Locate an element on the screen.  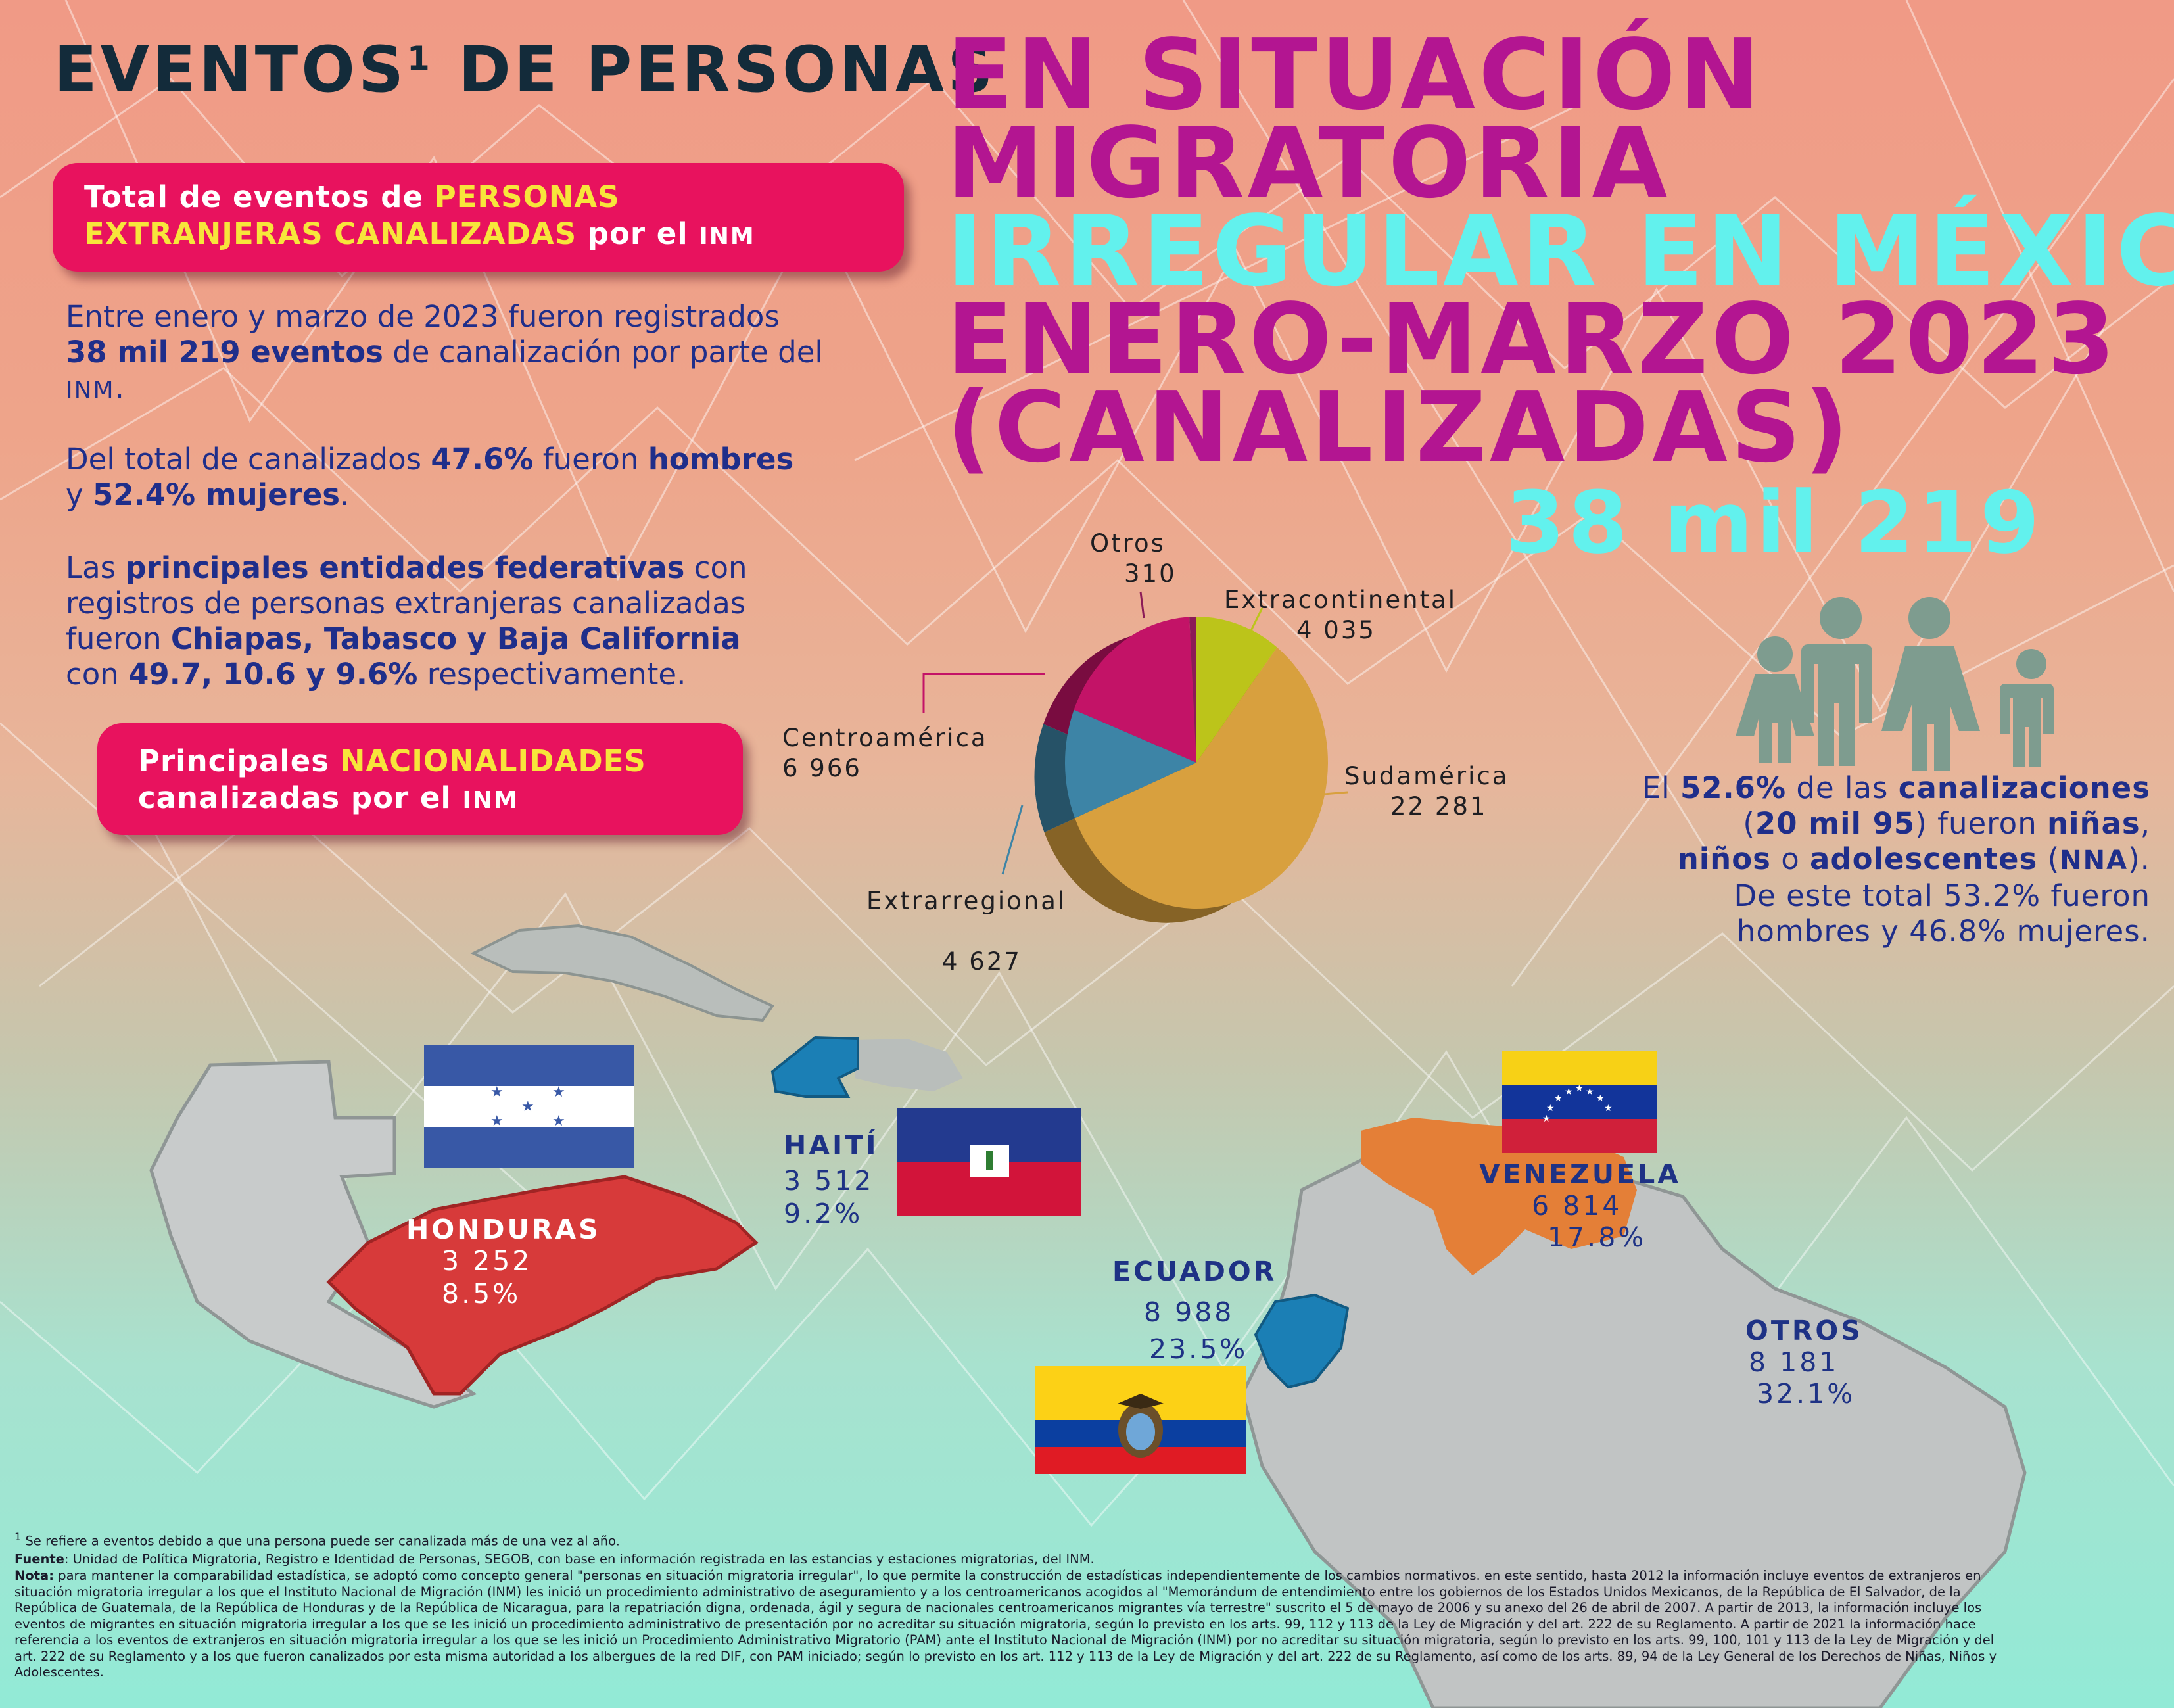
box-nacionalidades is located at coordinates (420, 779).